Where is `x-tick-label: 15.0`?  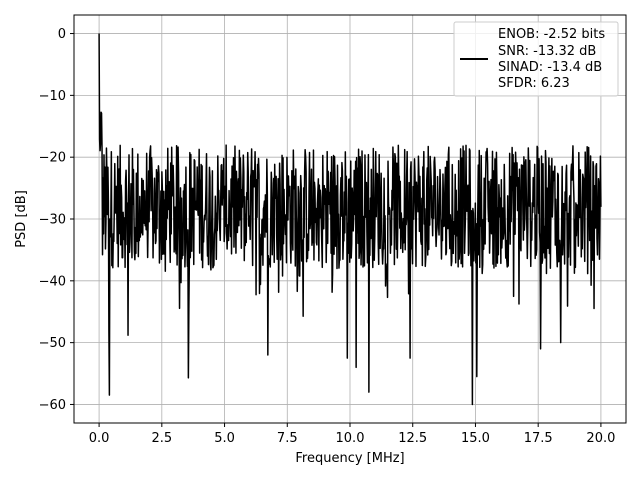
x-tick-label: 15.0 is located at coordinates (475, 438).